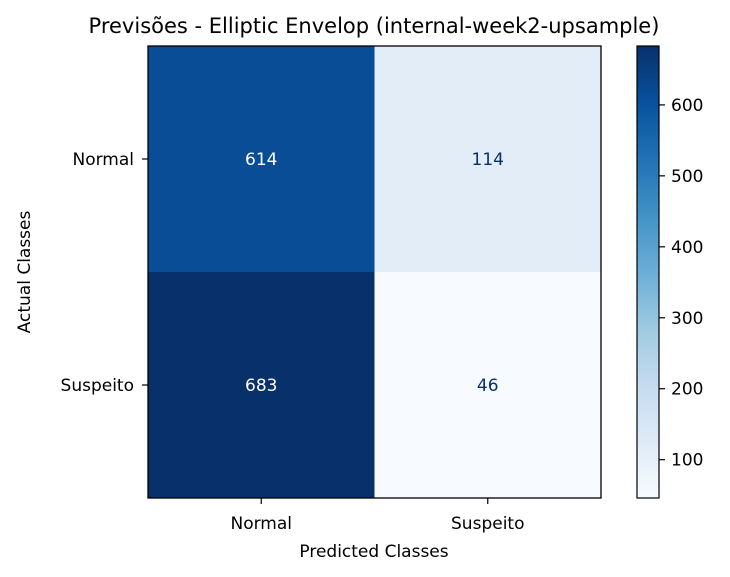  Describe the element at coordinates (104, 273) in the screenshot. I see `y-axis: Normal Suspeito` at that location.